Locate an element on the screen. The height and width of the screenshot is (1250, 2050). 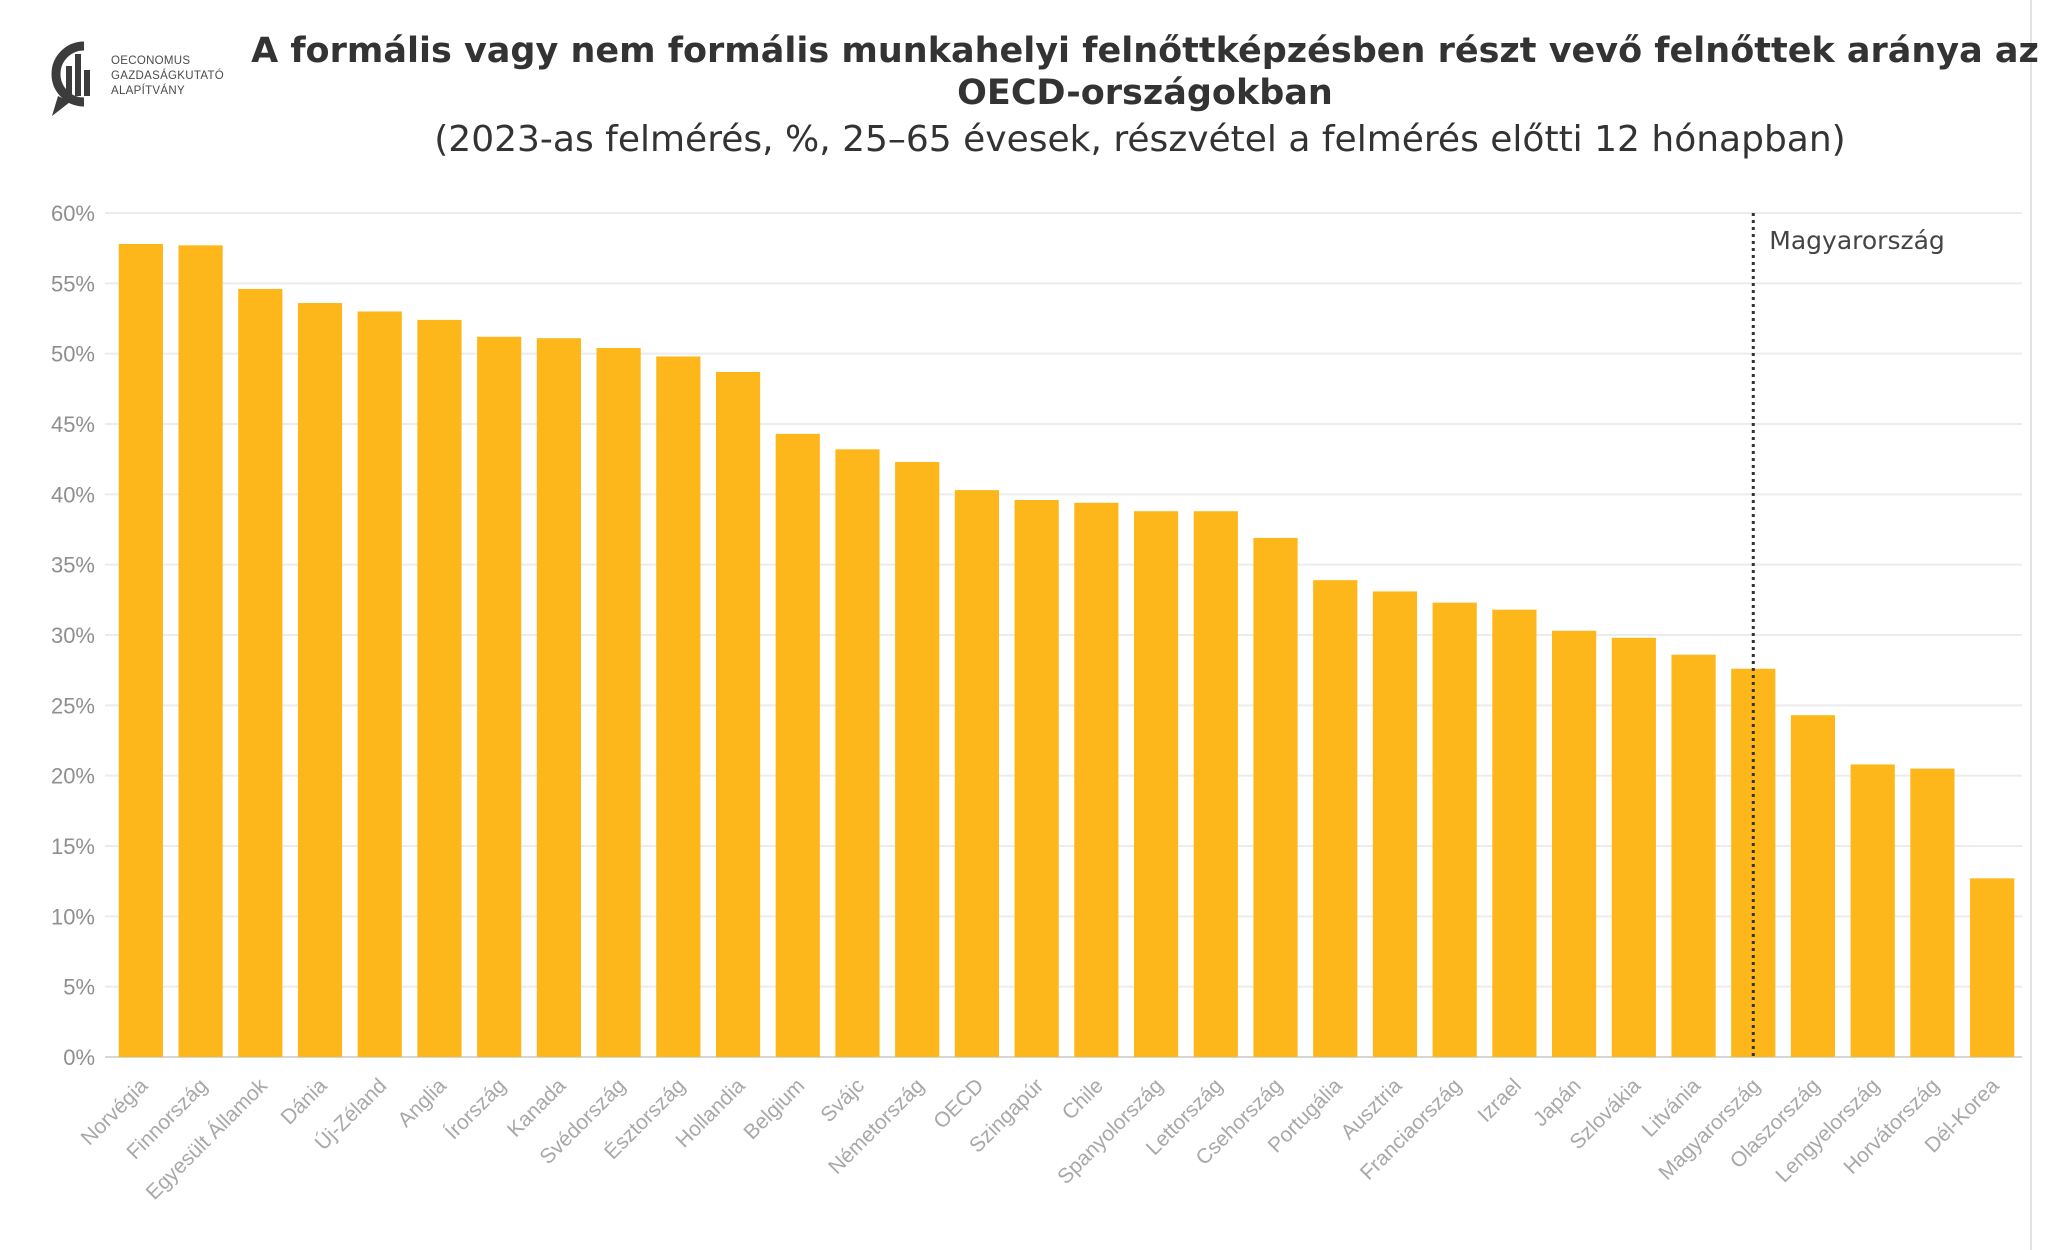
y-tick-label: 5% is located at coordinates (79, 987).